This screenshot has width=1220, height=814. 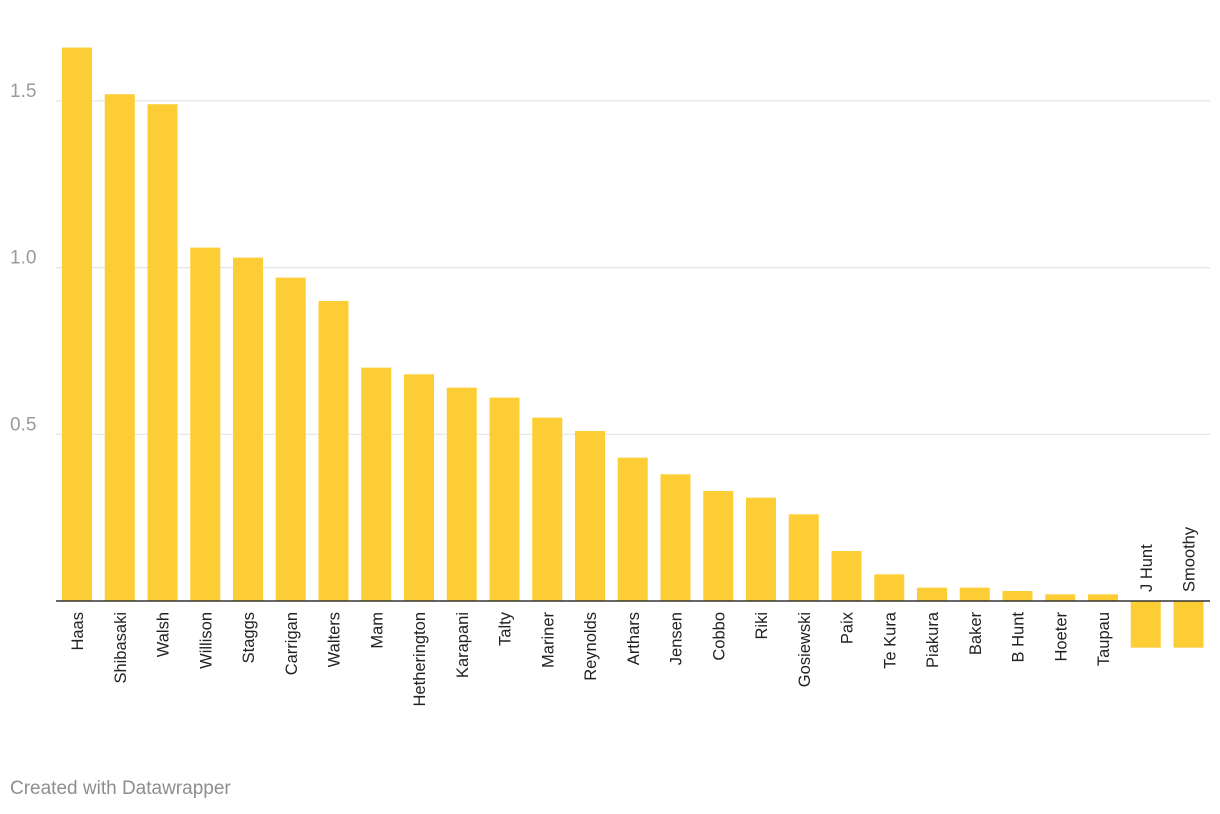 What do you see at coordinates (121, 648) in the screenshot?
I see `category-label: Shibasaki` at bounding box center [121, 648].